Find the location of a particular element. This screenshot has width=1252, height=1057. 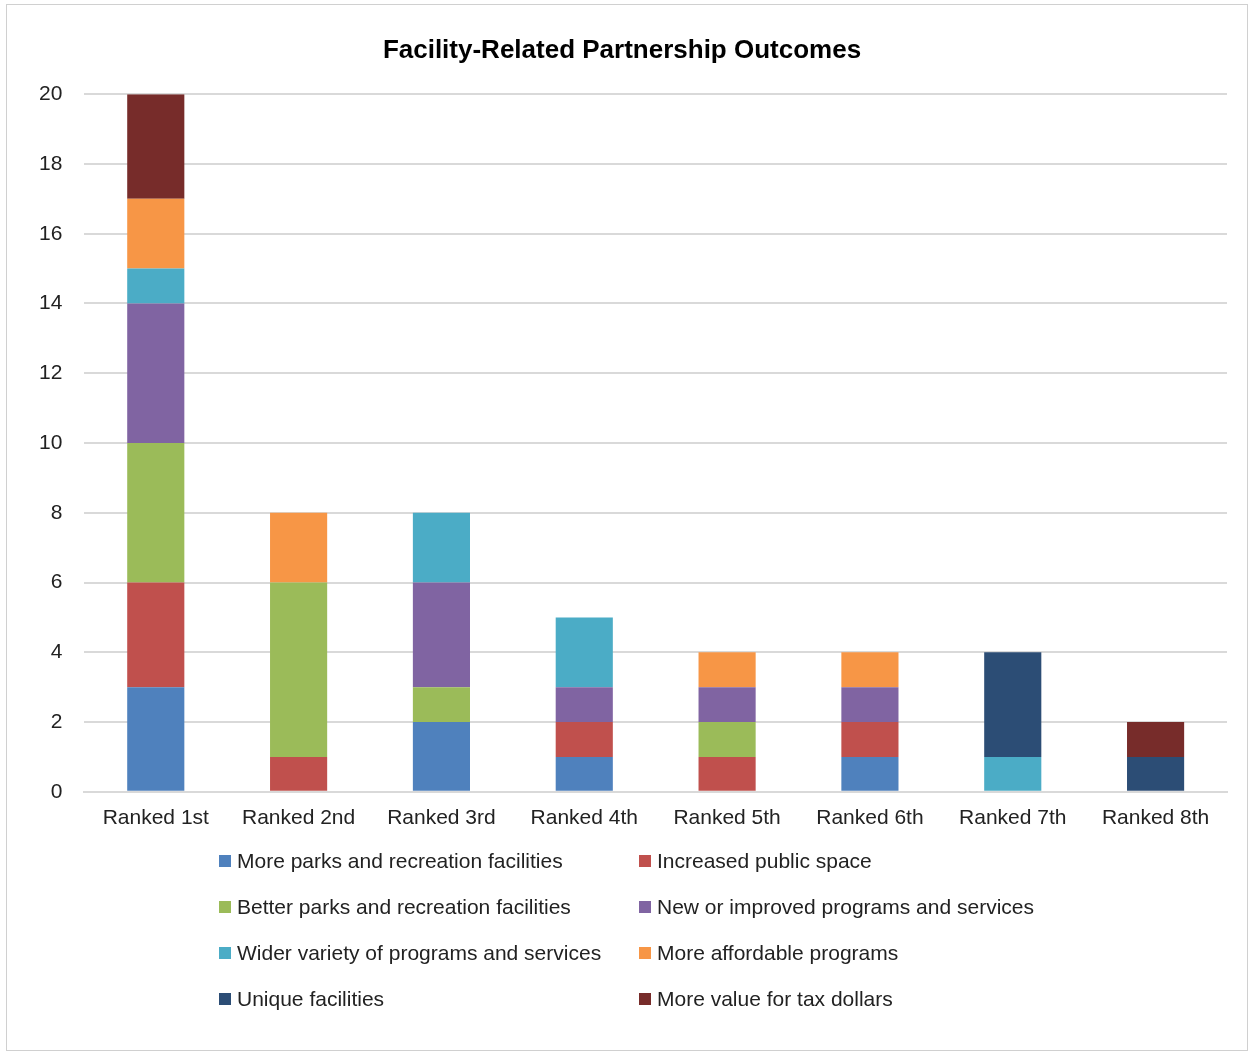

y-tick-label: 12 is located at coordinates (51, 372).